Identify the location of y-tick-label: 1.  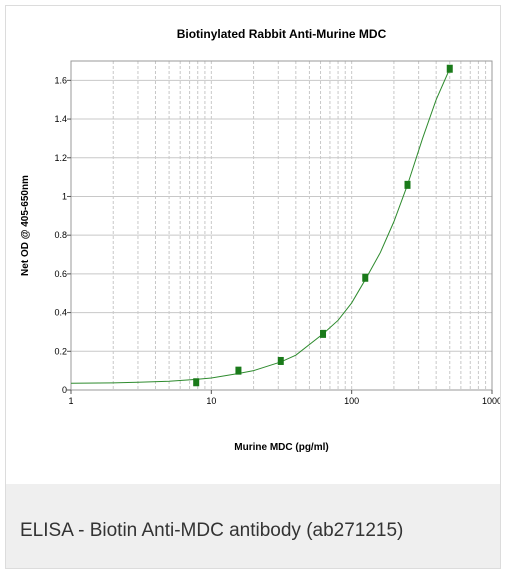
(64, 196).